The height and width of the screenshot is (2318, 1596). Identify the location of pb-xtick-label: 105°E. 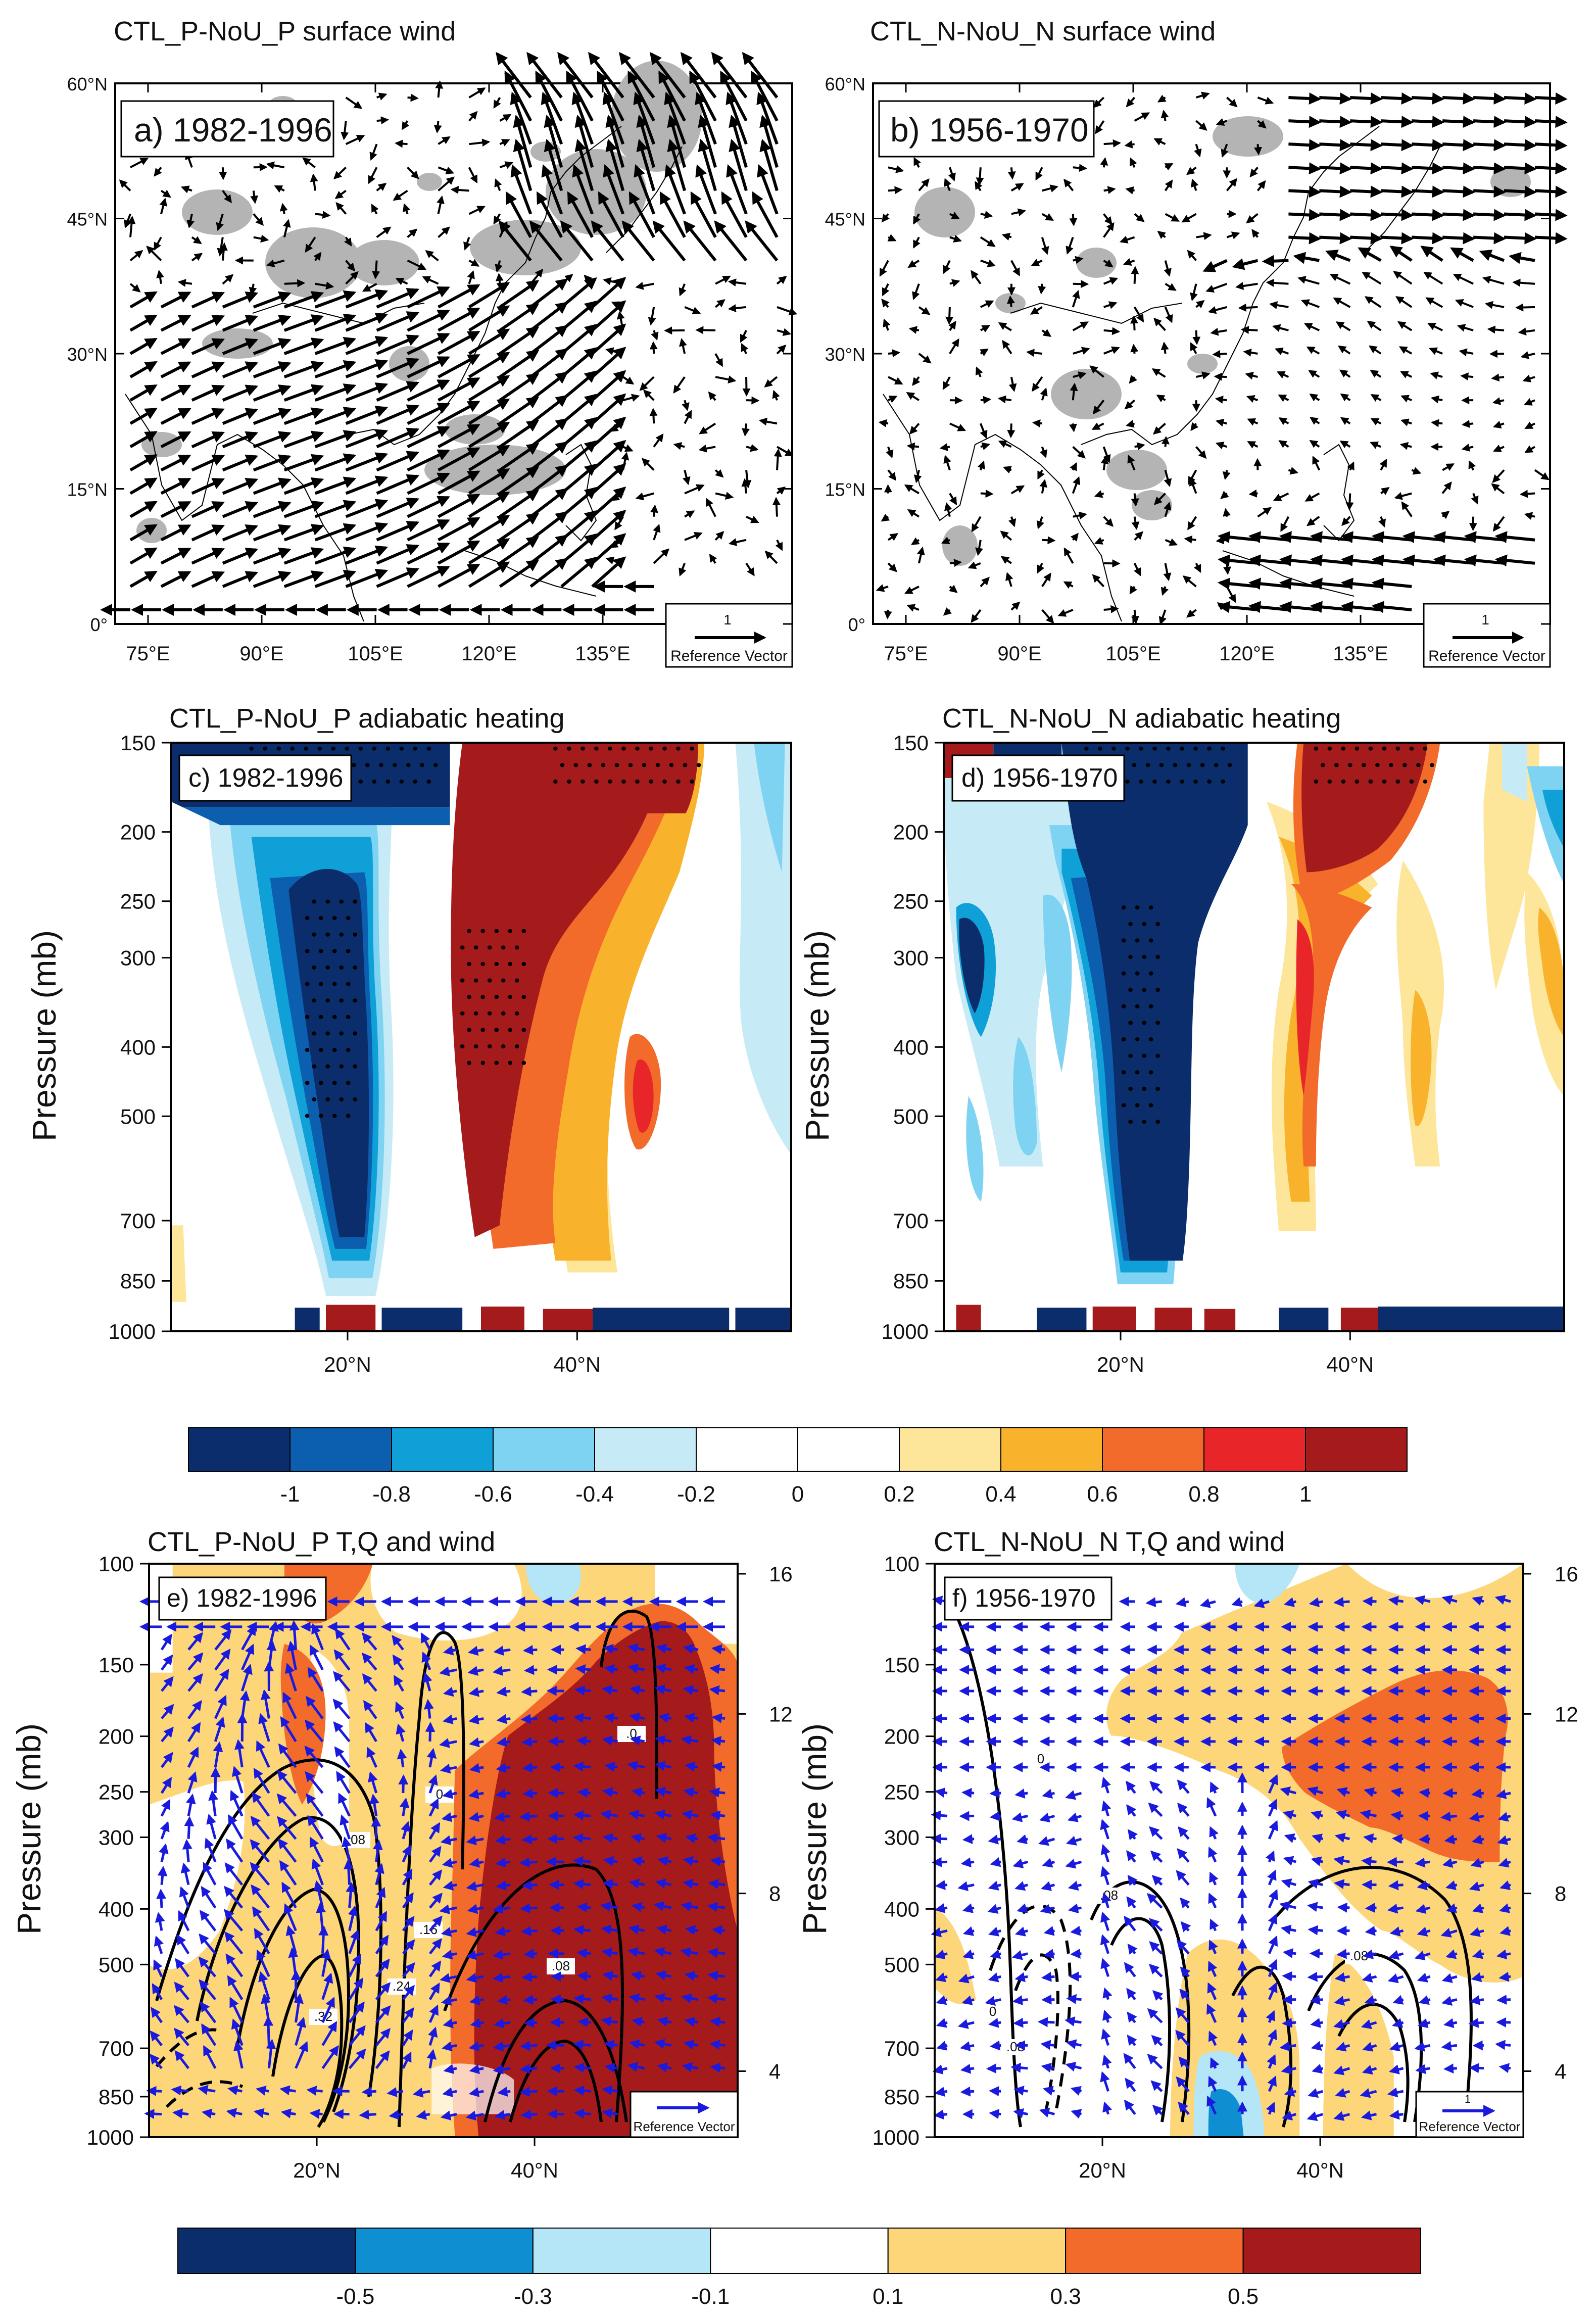
(1132, 654).